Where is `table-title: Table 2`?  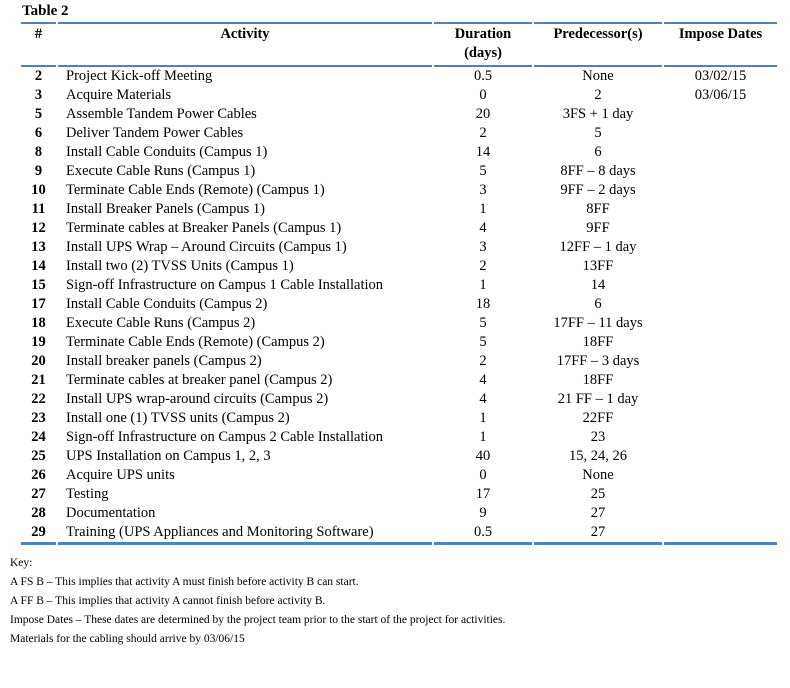
table-title: Table 2 is located at coordinates (45, 11).